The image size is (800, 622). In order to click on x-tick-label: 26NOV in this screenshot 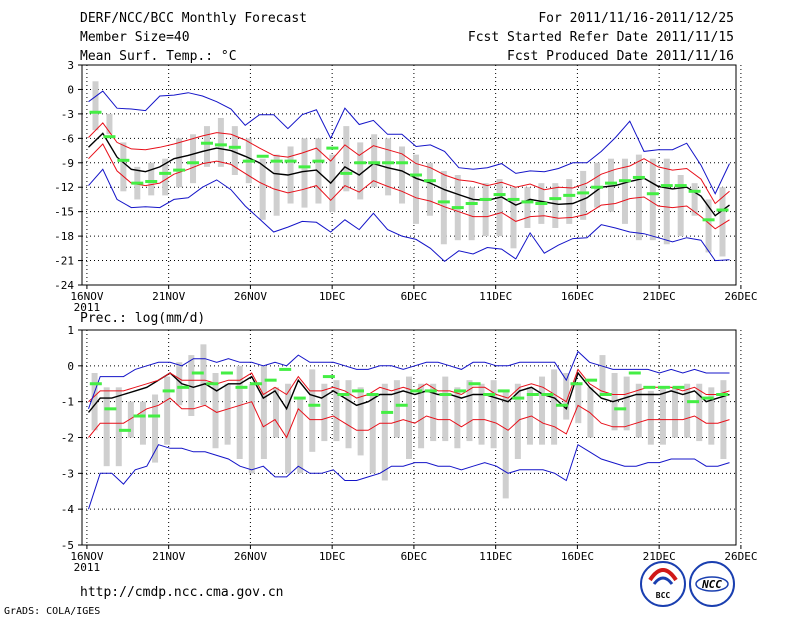, I will do `click(250, 556)`.